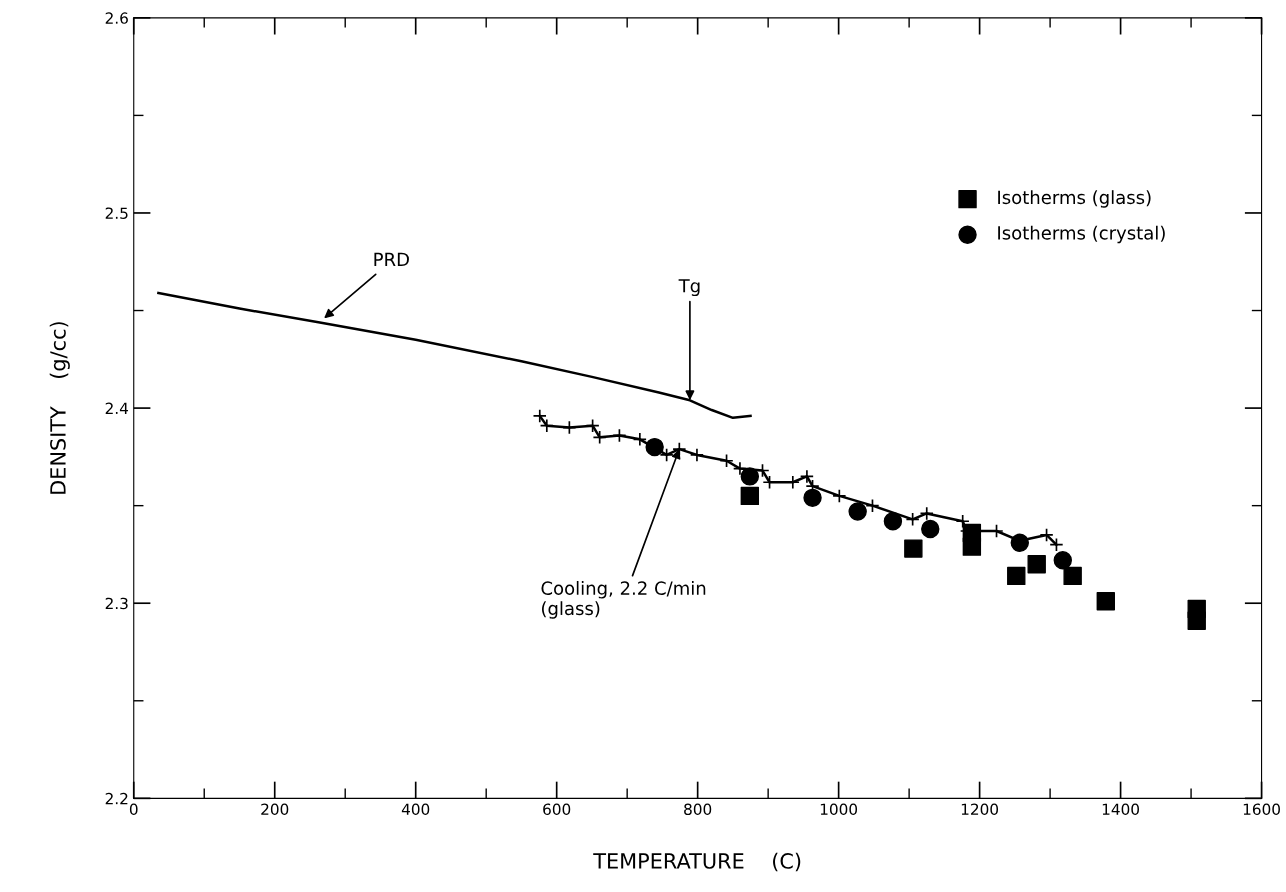  Describe the element at coordinates (623, 600) in the screenshot. I see `annotation: Cooling, 2.2 C/min (glass)` at that location.